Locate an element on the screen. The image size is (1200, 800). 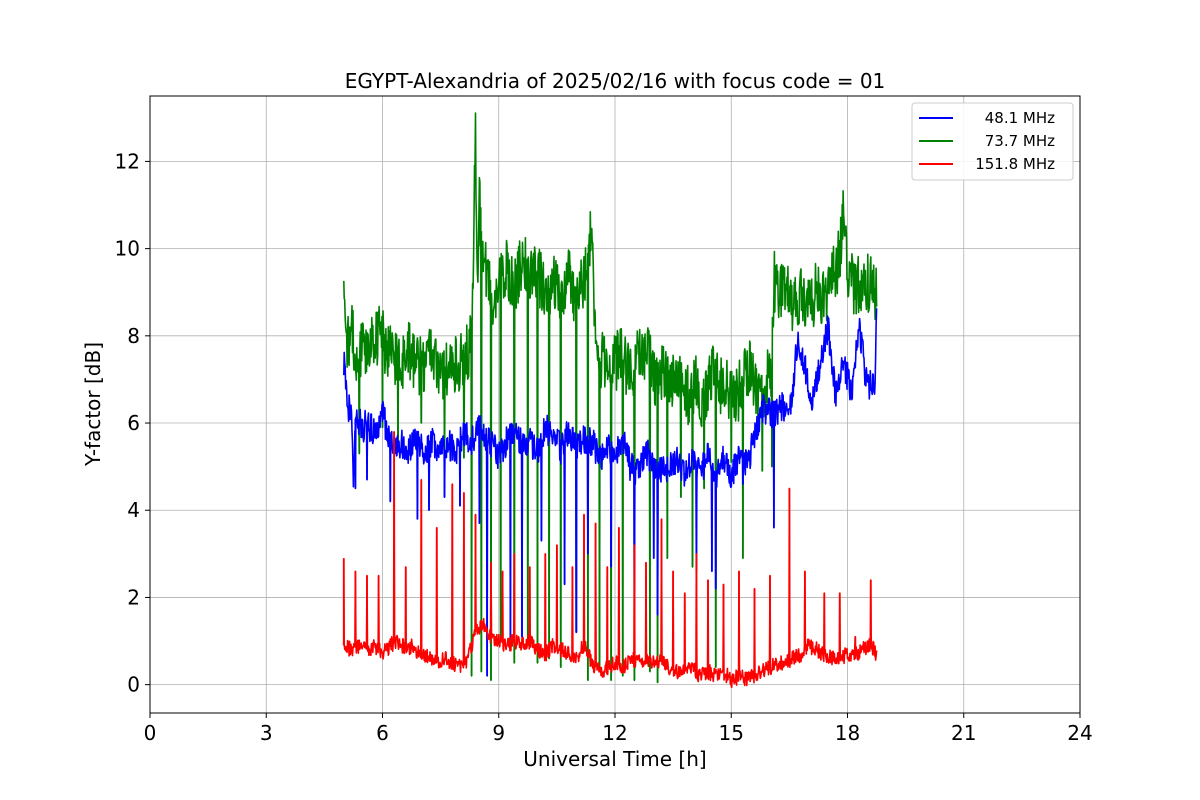
x-tick-label: 15 is located at coordinates (731, 733).